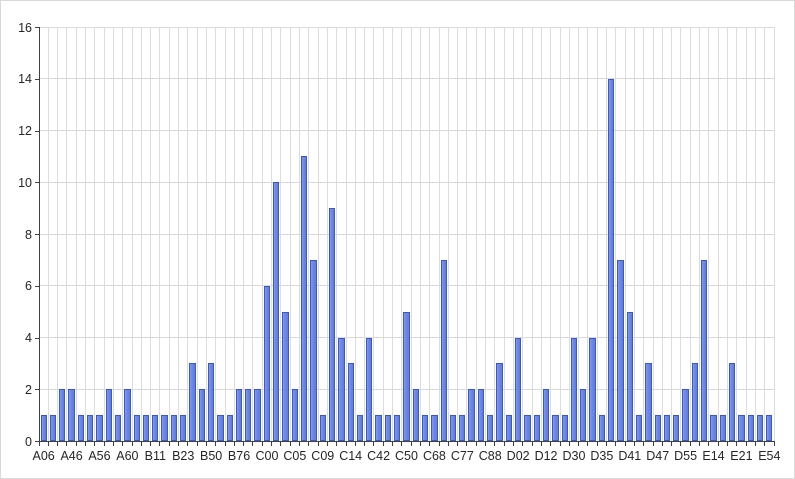  Describe the element at coordinates (39, 234) in the screenshot. I see `y-axis-line` at that location.